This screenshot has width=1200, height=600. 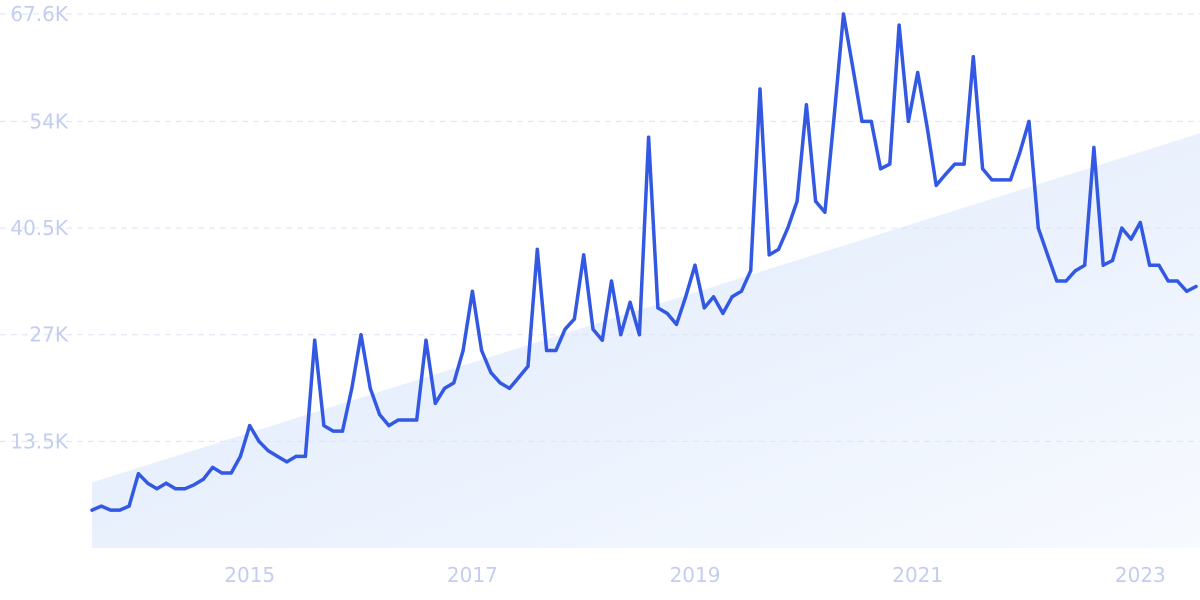 I want to click on x-axis-ticks: 2015 2017 2019 2021 2023, so click(x=695, y=575).